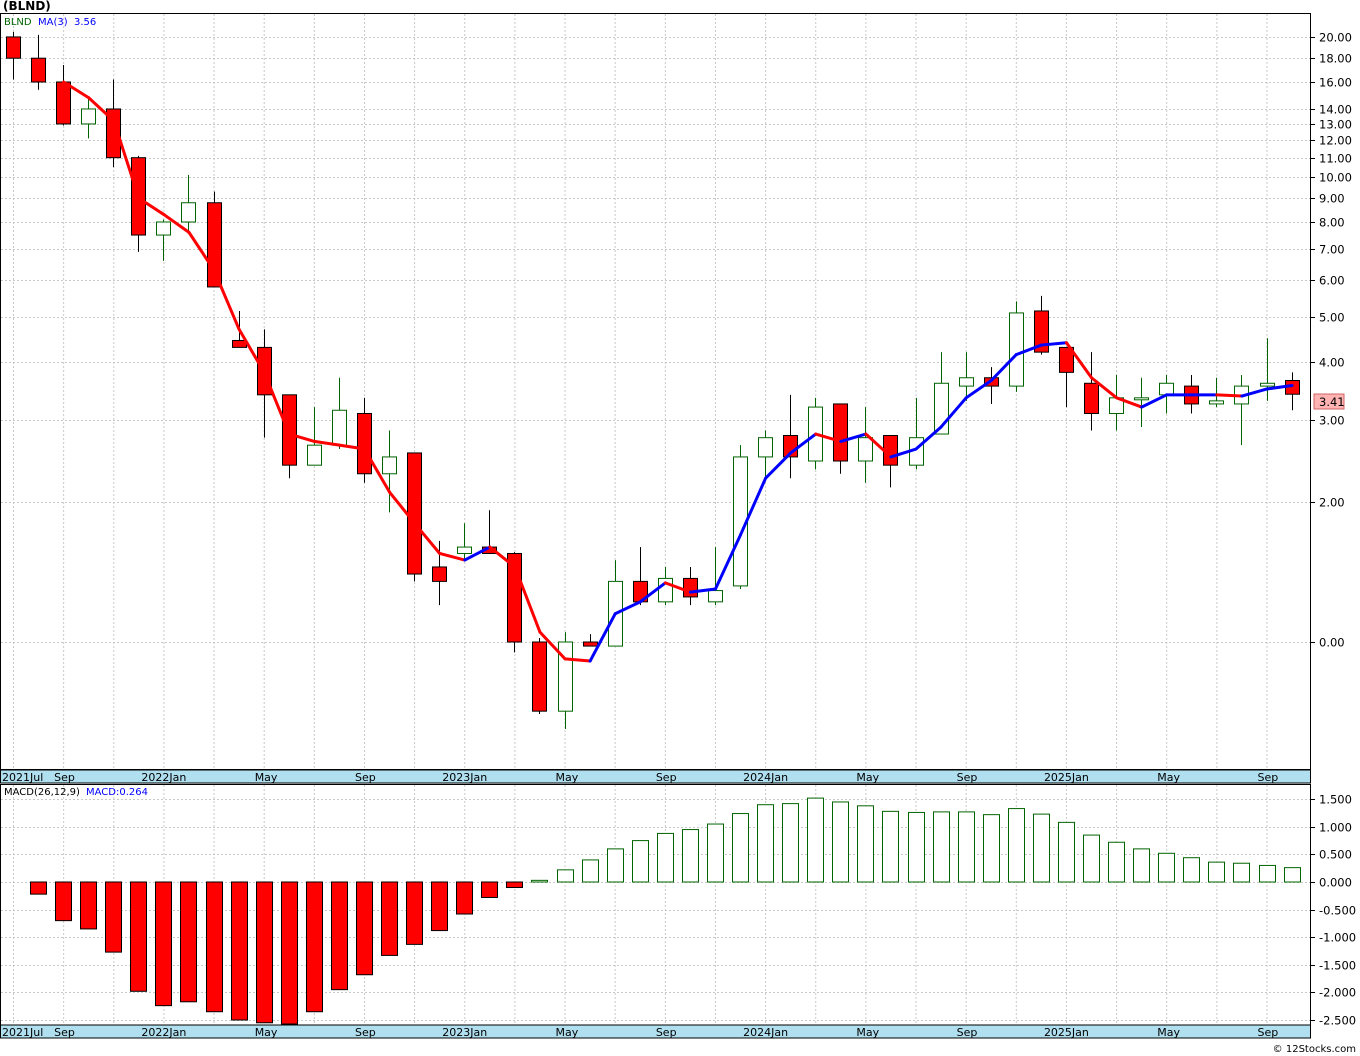 This screenshot has height=1056, width=1360. What do you see at coordinates (22, 1032) in the screenshot?
I see `macd-x-label: 2021Jul` at bounding box center [22, 1032].